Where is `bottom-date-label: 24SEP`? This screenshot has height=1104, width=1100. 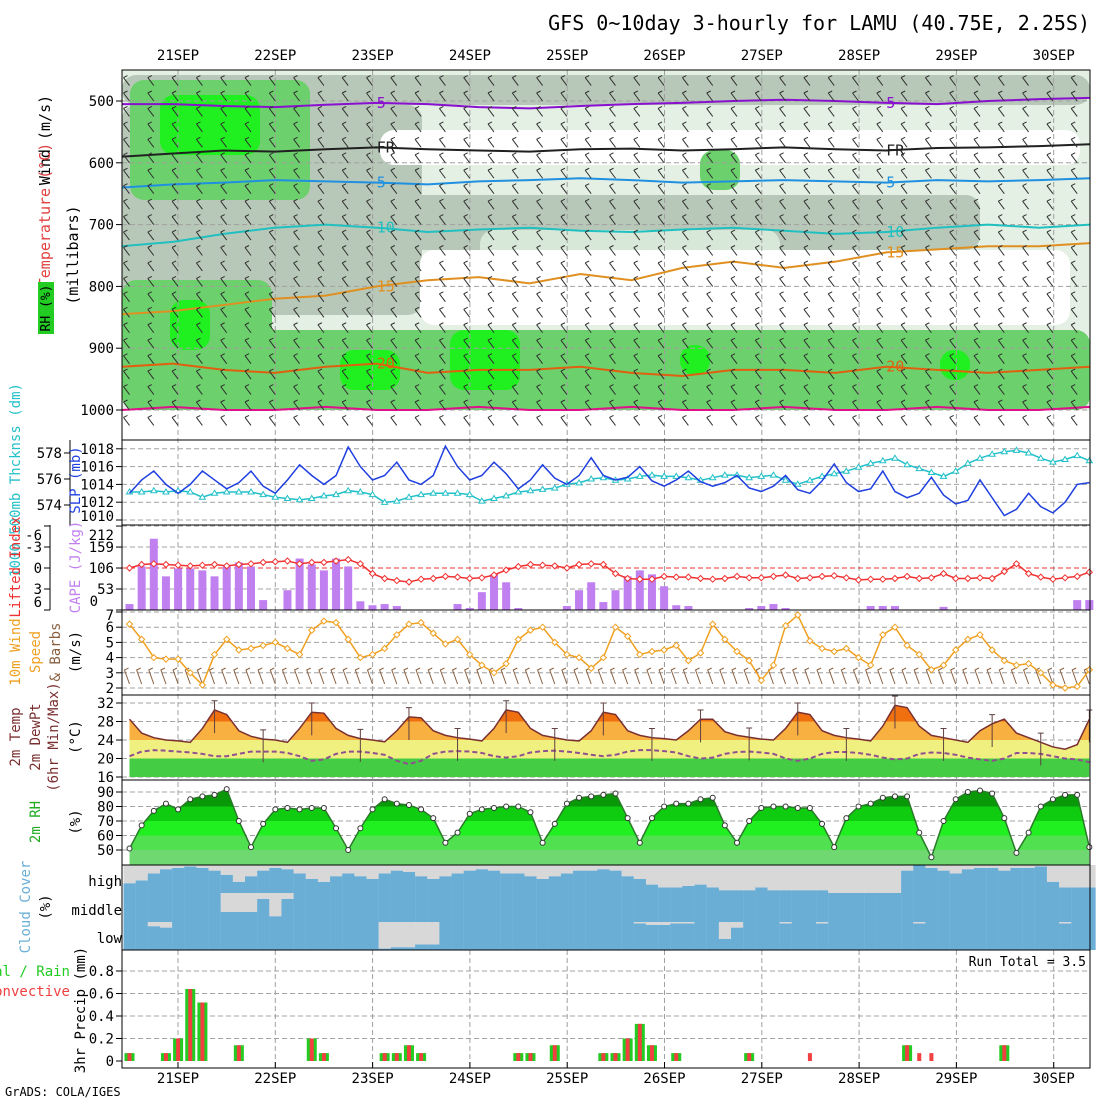 bottom-date-label: 24SEP is located at coordinates (470, 1079).